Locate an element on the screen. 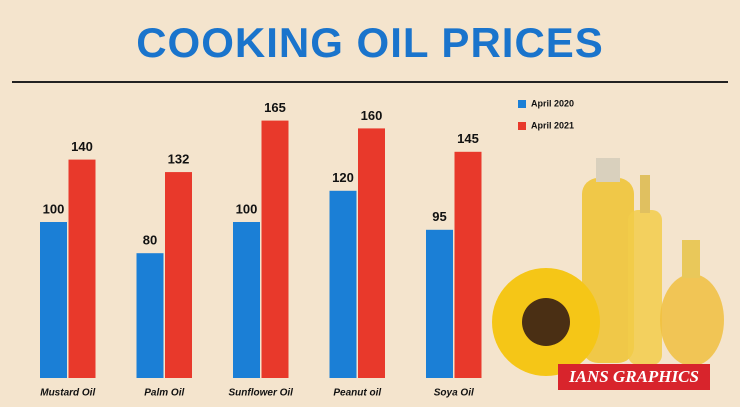 Image resolution: width=740 pixels, height=407 pixels. x-tick-label: Peanut oil is located at coordinates (357, 393).